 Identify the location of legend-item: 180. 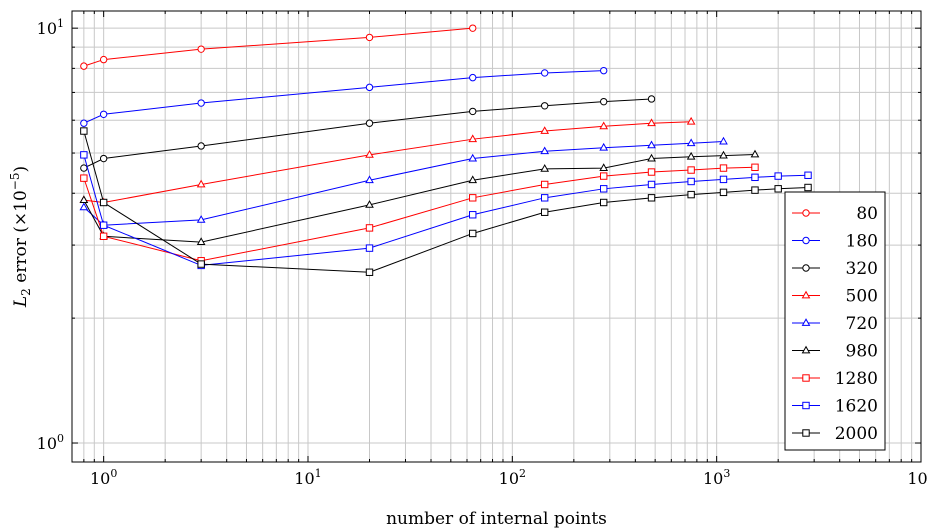
(835, 242).